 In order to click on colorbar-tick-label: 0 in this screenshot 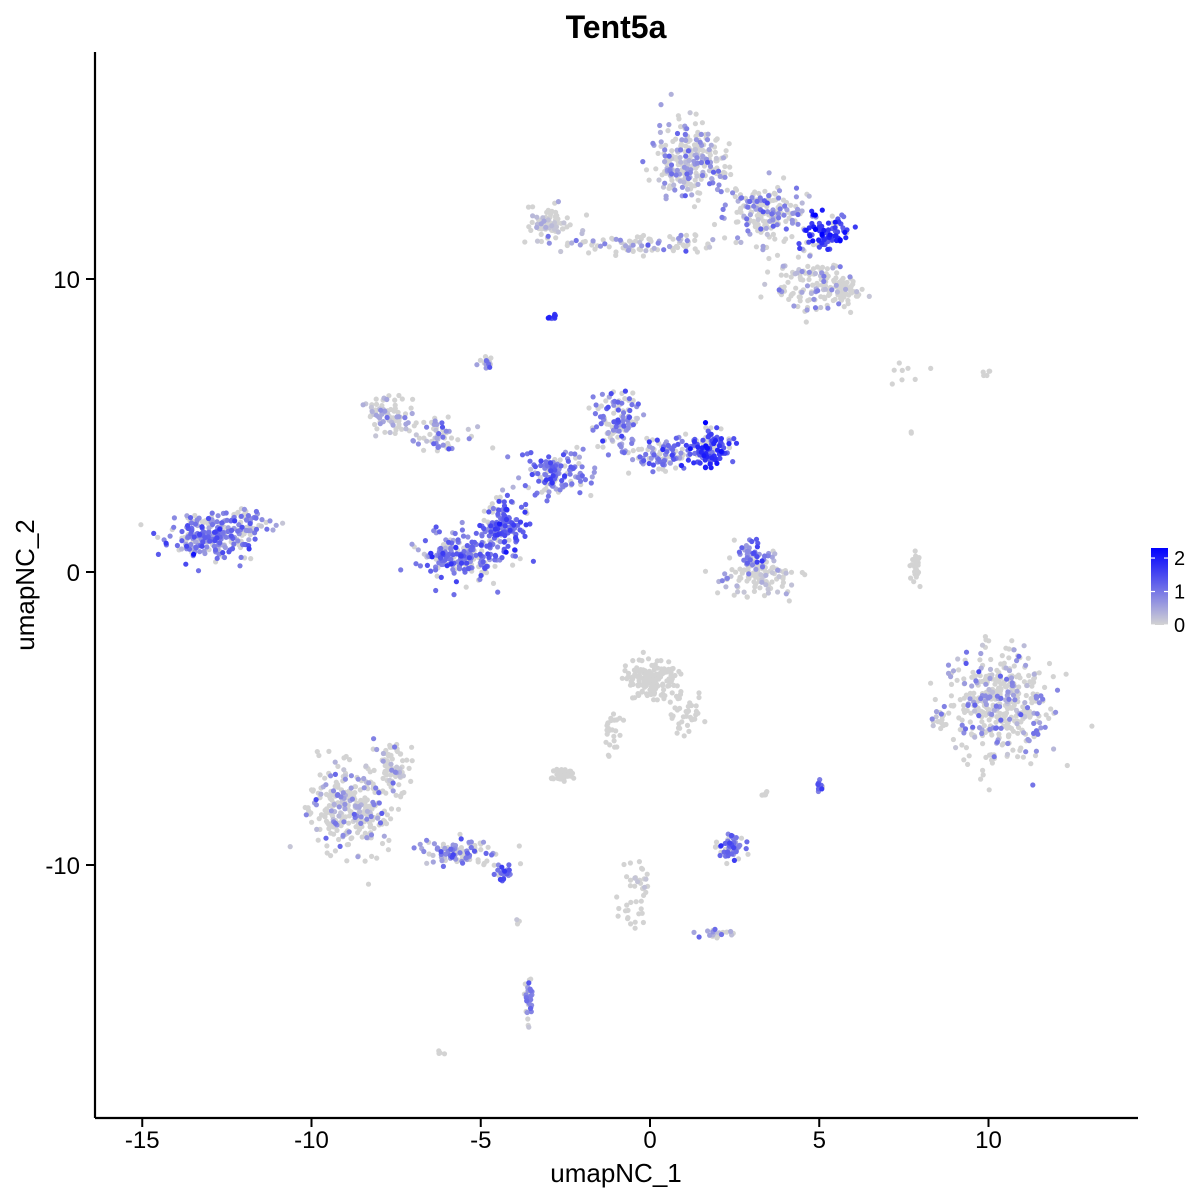, I will do `click(1179, 626)`.